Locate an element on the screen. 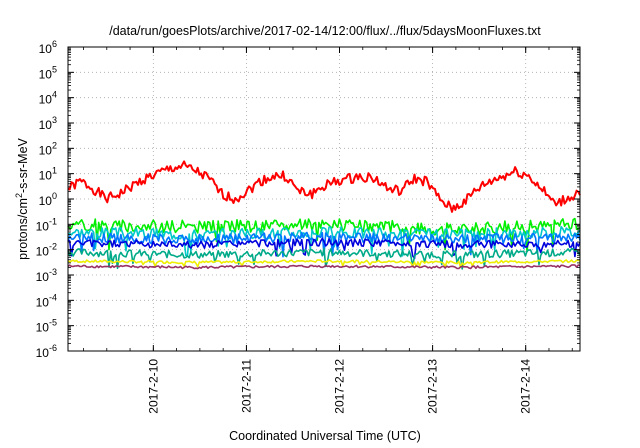  y-tick-label: 10⁻³ is located at coordinates (46, 275).